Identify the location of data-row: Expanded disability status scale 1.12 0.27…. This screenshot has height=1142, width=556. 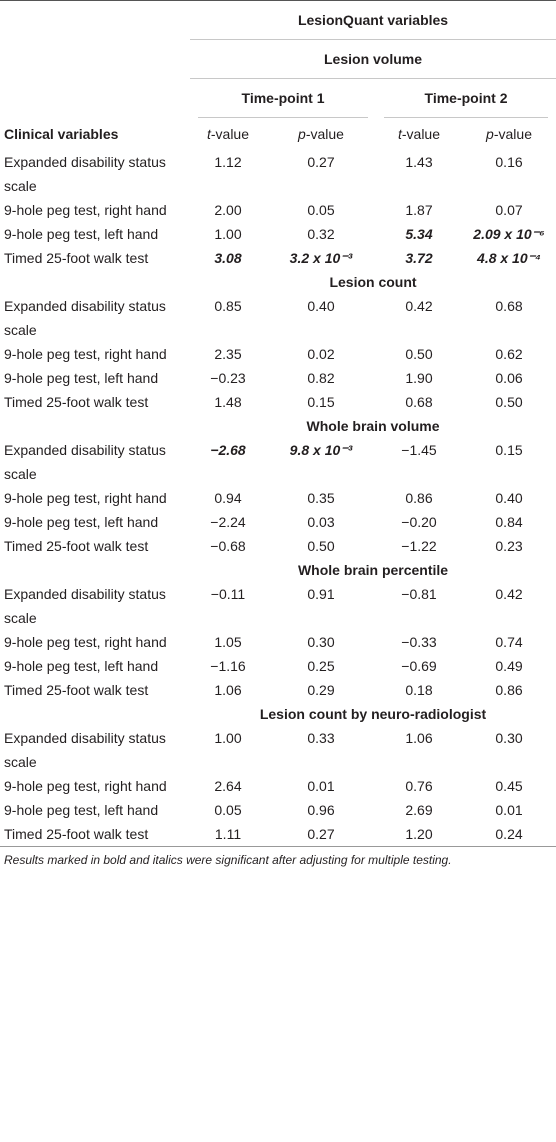
(278, 174).